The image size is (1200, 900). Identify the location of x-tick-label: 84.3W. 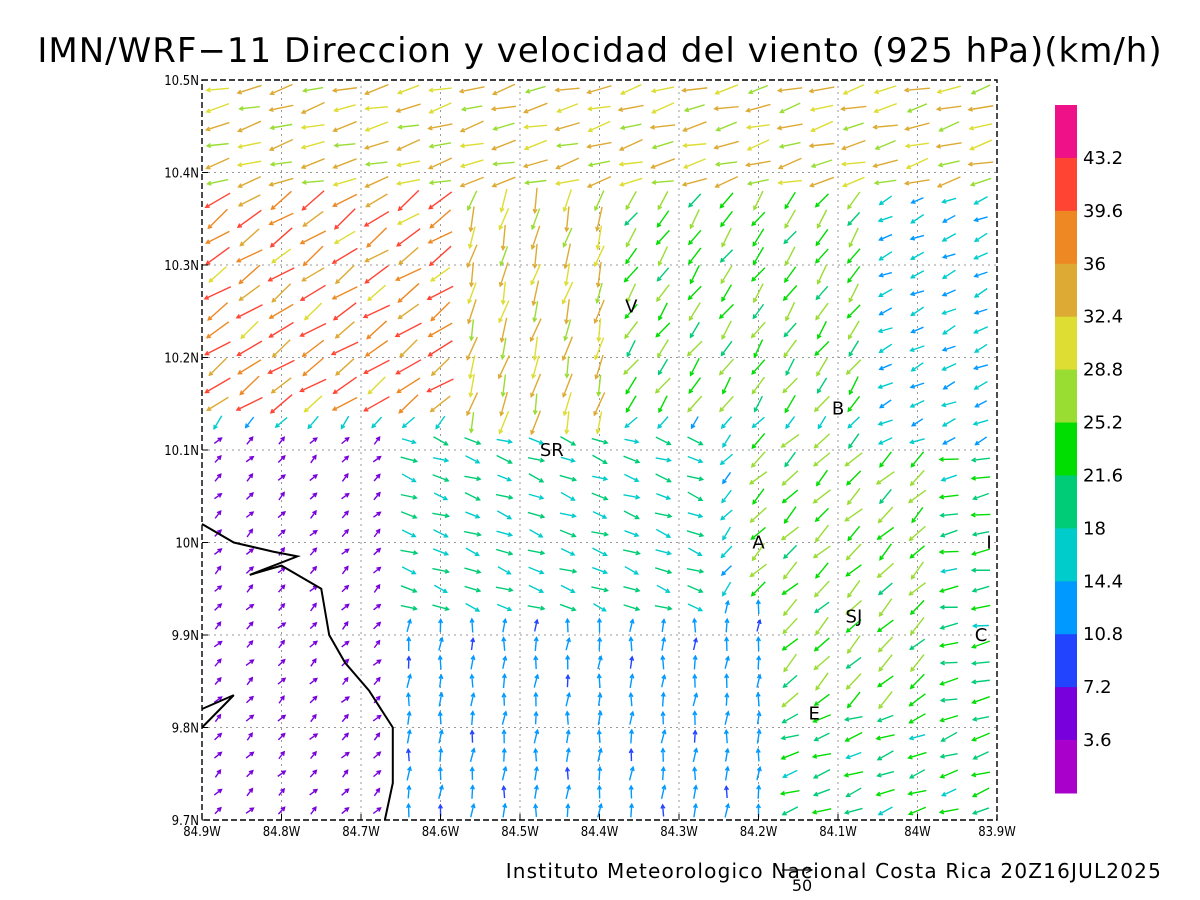
(679, 832).